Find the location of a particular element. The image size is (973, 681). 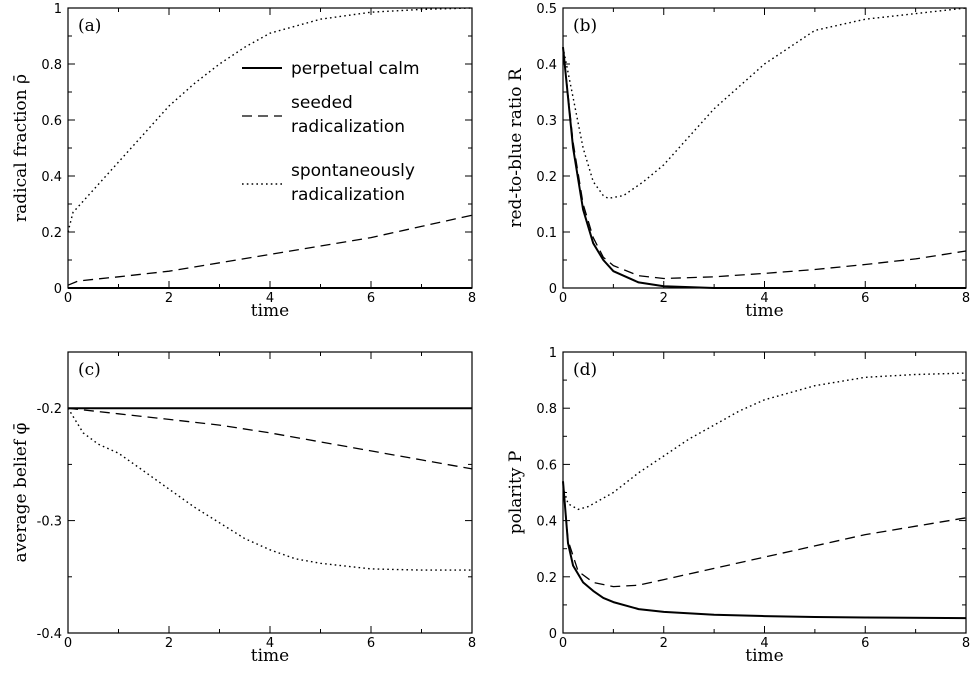

panel-label: (c) is located at coordinates (89, 370).